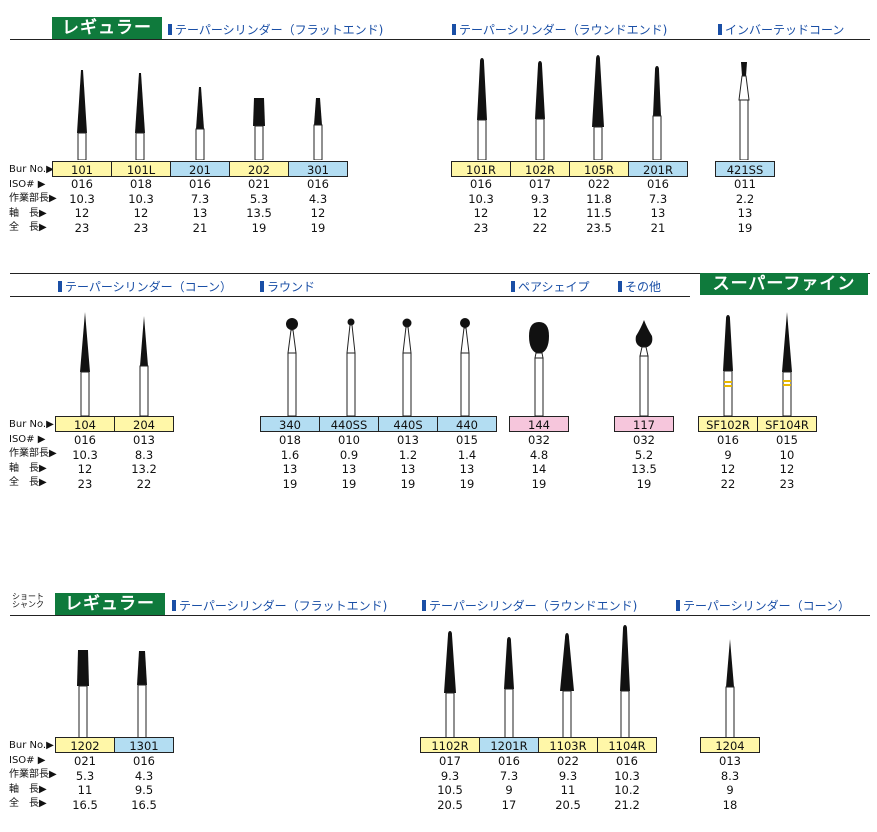  Describe the element at coordinates (200, 198) in the screenshot. I see `work-length-value: 7.3` at that location.